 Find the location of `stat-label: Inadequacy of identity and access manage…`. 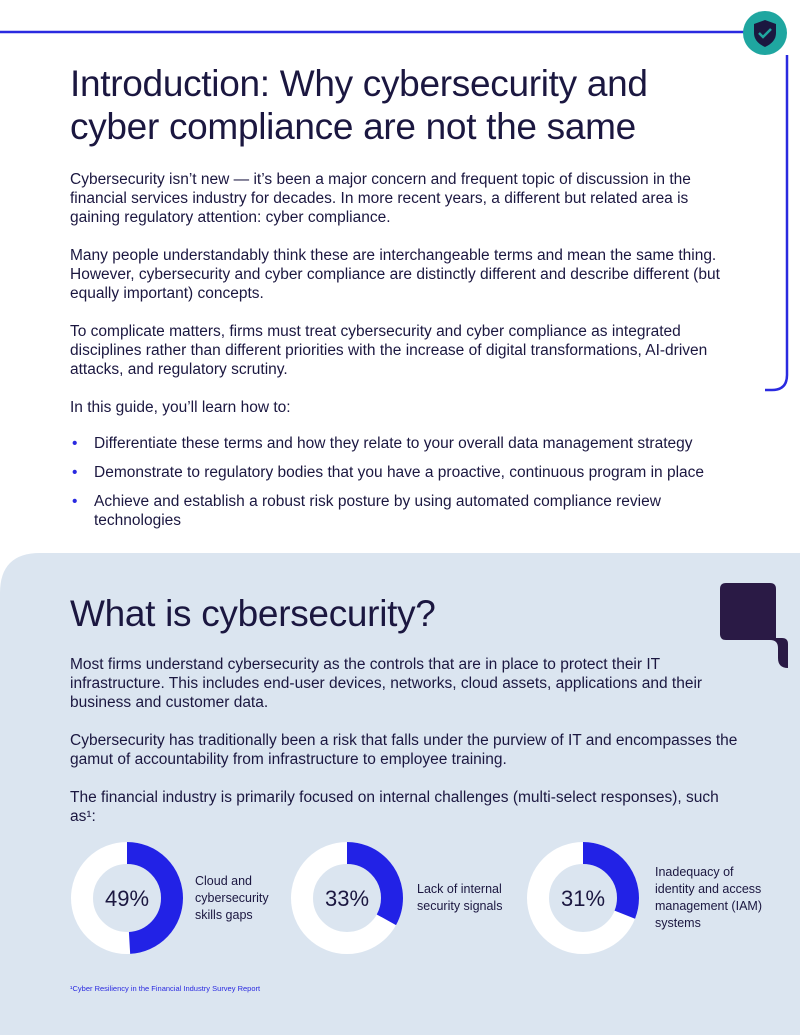

stat-label: Inadequacy of identity and access manage… is located at coordinates (708, 897).